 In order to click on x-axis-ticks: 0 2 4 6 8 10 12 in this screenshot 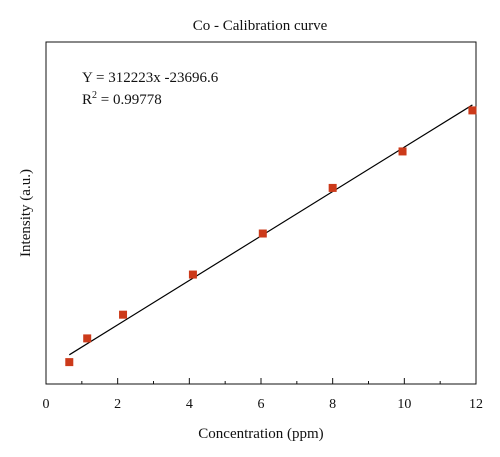, I will do `click(263, 395)`.